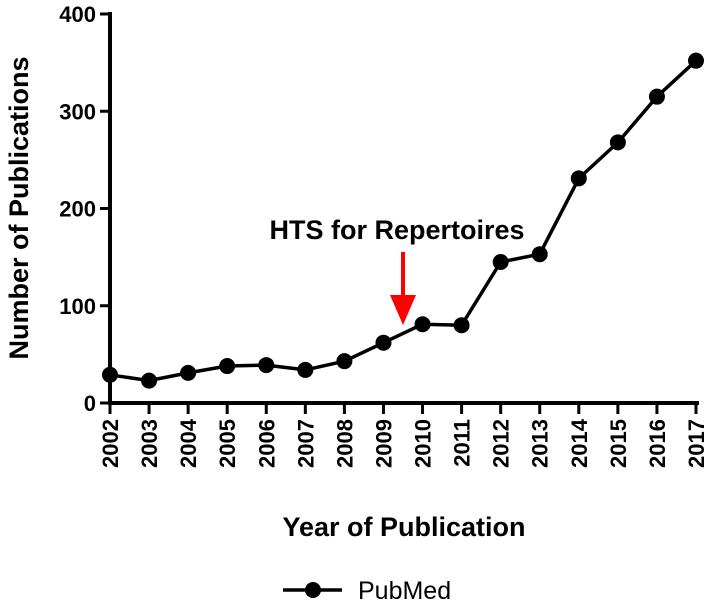  Describe the element at coordinates (305, 443) in the screenshot. I see `x-tick-label-2007: 2007` at that location.